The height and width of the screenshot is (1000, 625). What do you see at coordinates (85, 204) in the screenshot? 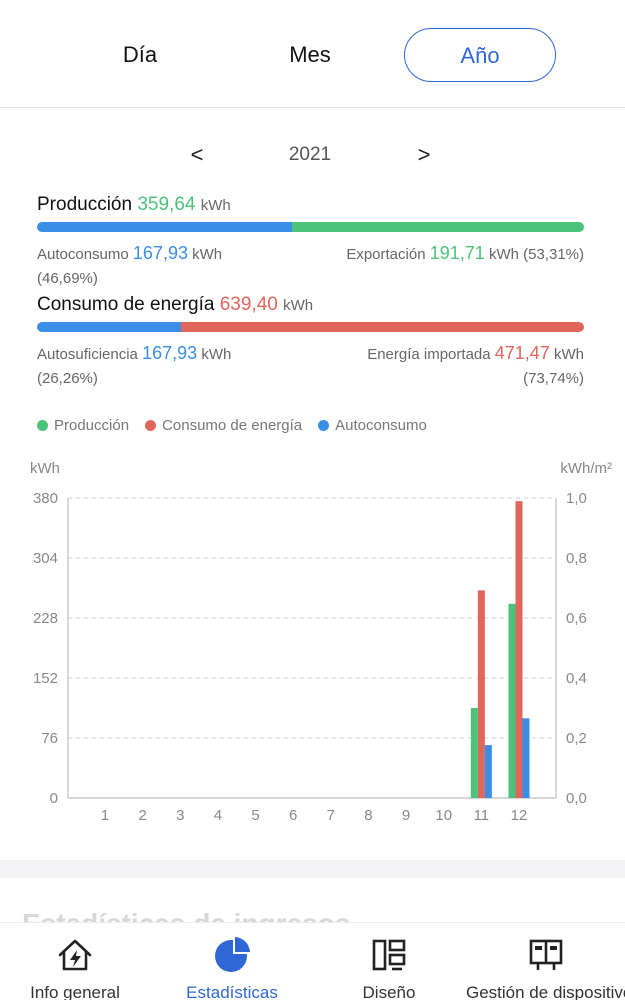
I see `production-label: Producción` at bounding box center [85, 204].